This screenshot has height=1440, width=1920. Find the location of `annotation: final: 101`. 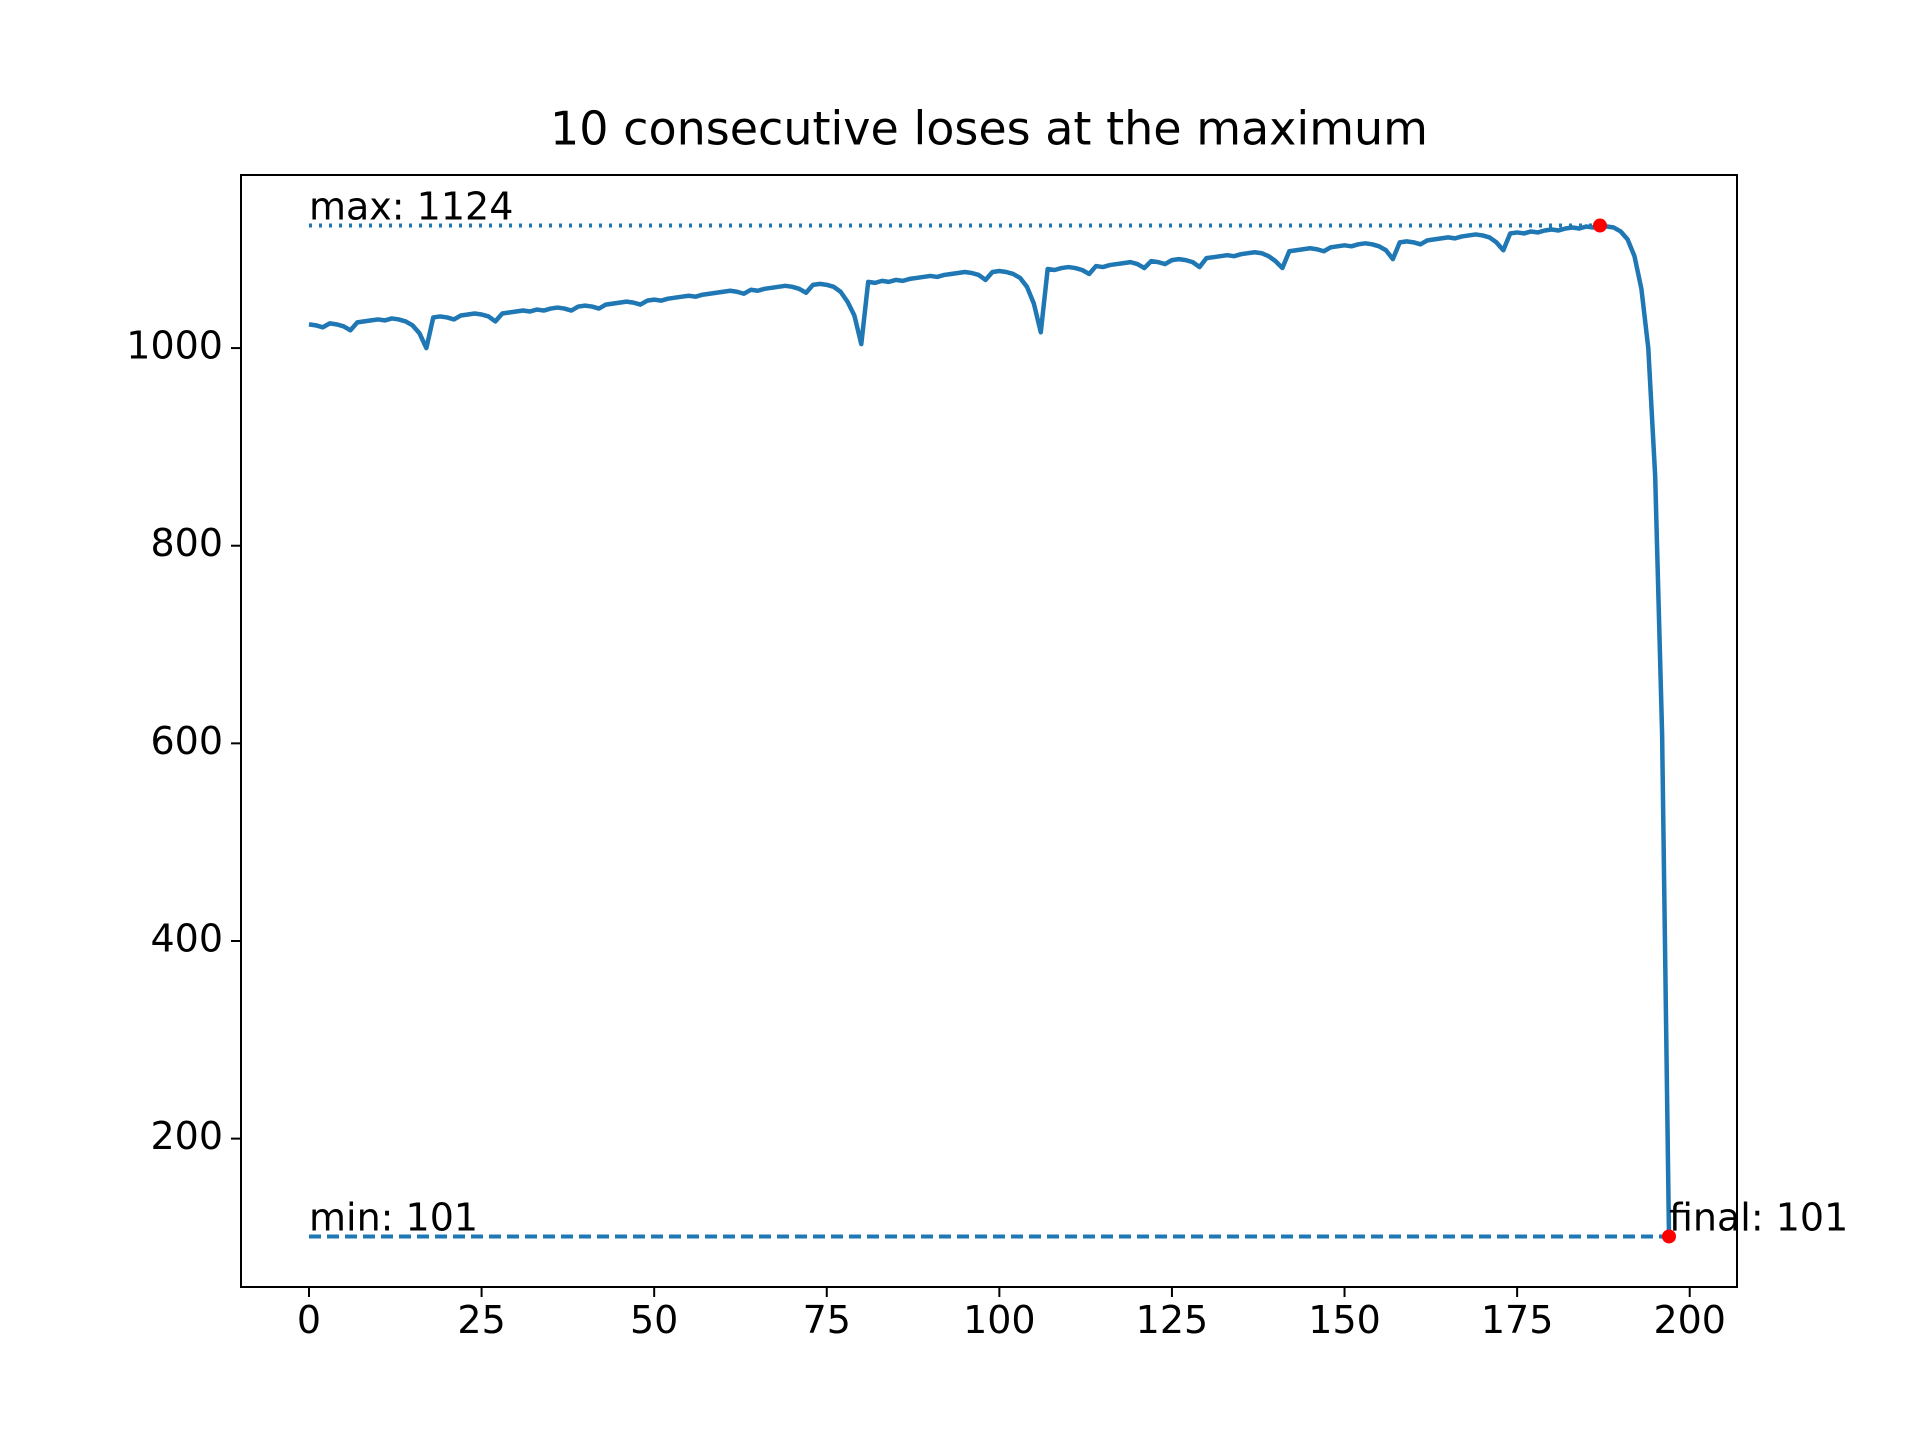

annotation: final: 101 is located at coordinates (1758, 1217).